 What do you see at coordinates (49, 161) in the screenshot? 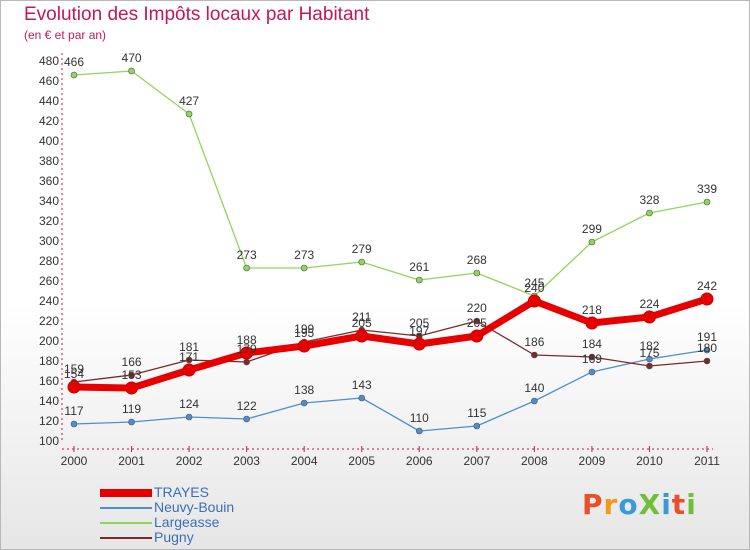
I see `y-tick-label: 380` at bounding box center [49, 161].